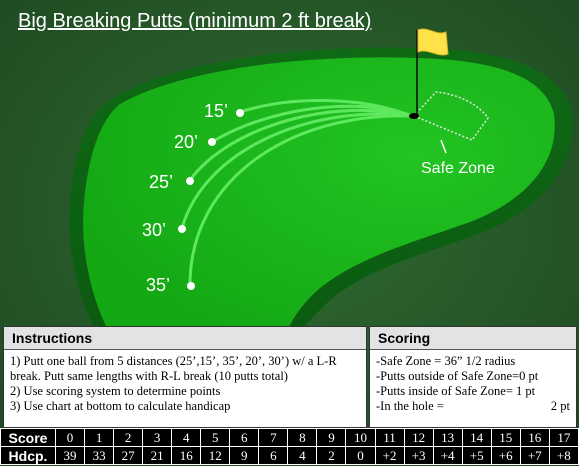 The width and height of the screenshot is (579, 466). What do you see at coordinates (216, 111) in the screenshot?
I see `distance-label-15: 15’` at bounding box center [216, 111].